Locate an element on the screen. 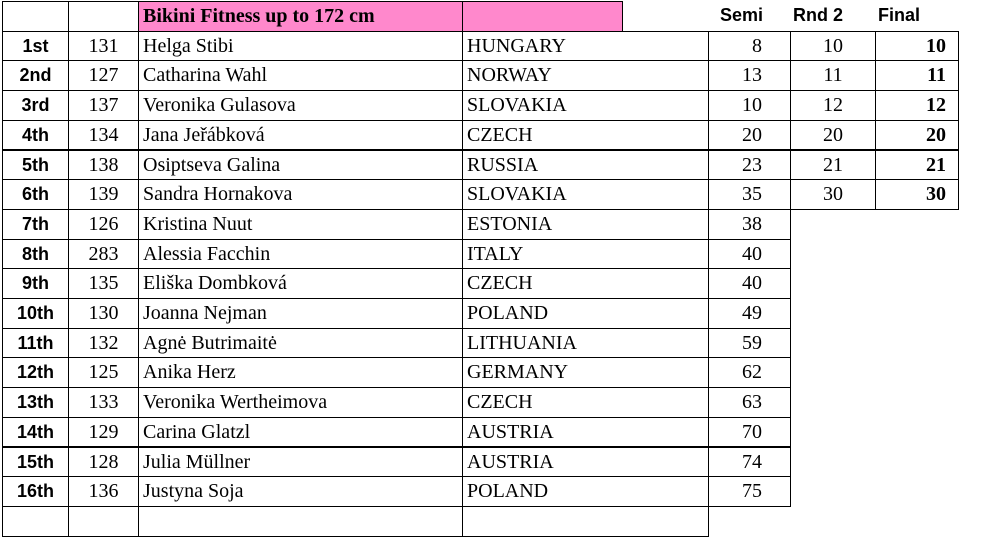 The width and height of the screenshot is (994, 541). round2-score: 11 is located at coordinates (833, 76).